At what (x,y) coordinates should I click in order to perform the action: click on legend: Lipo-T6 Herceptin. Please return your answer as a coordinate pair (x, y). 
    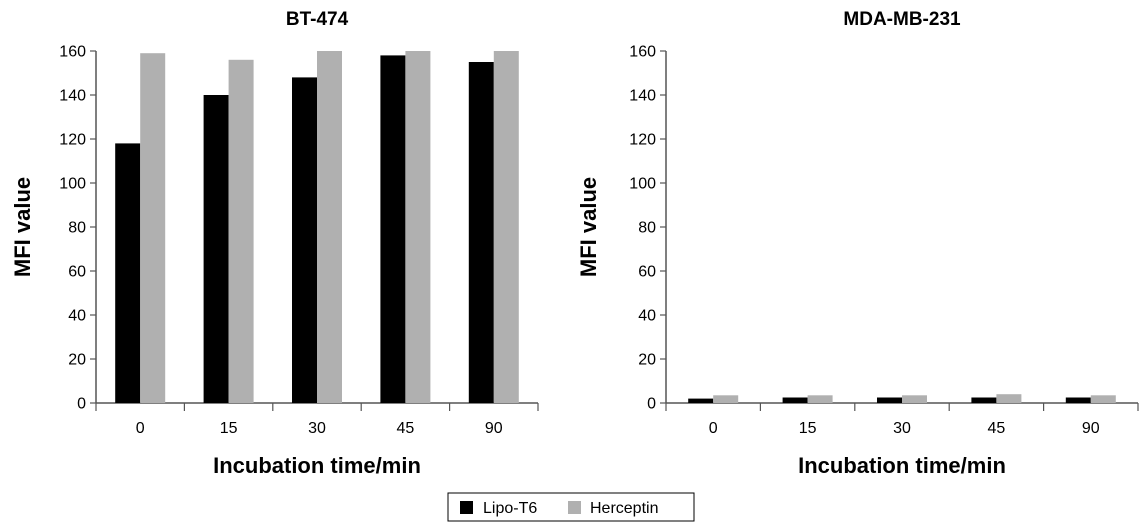
    Looking at the image, I should click on (571, 507).